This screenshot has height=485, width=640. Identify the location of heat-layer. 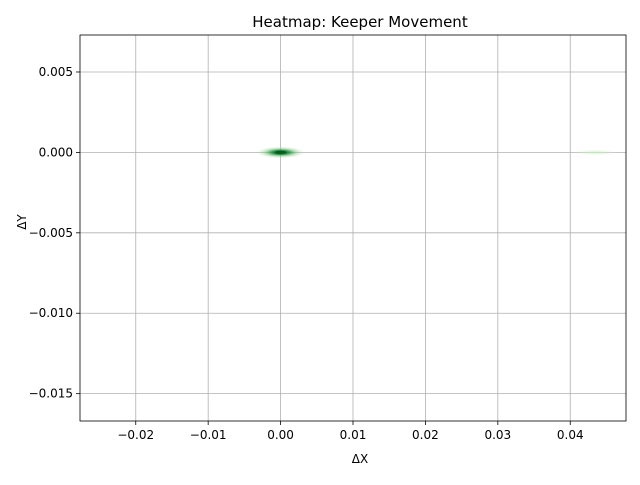
(437, 152).